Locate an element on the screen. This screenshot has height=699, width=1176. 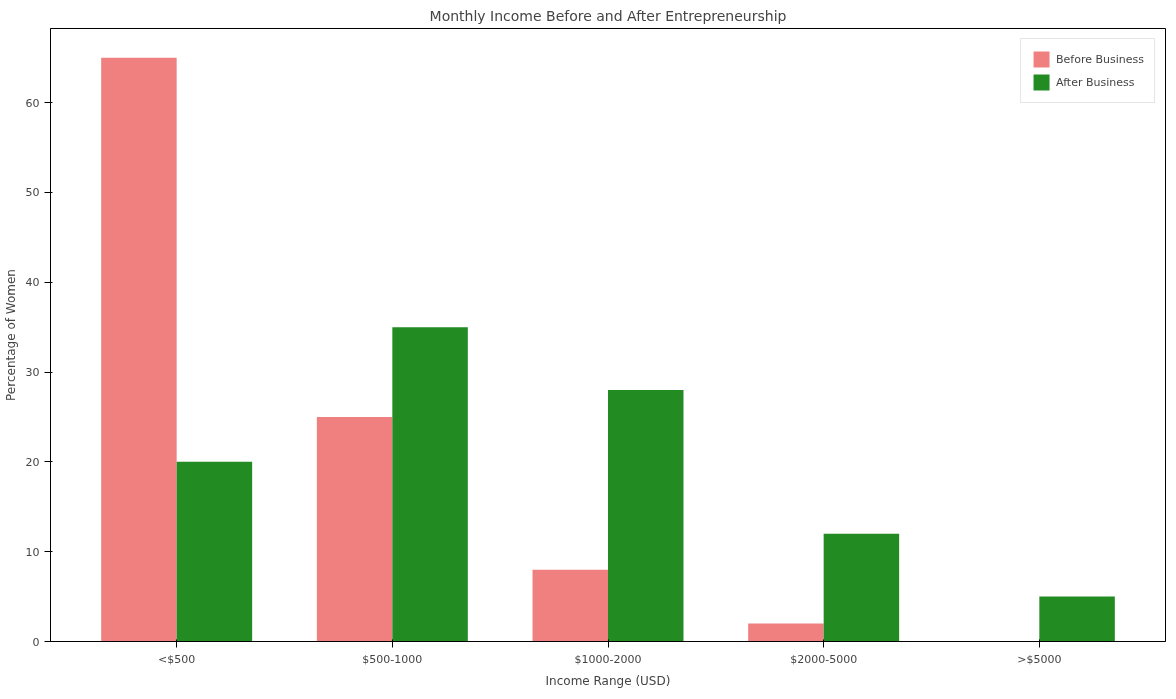
y-tick-label: 20 is located at coordinates (32, 462).